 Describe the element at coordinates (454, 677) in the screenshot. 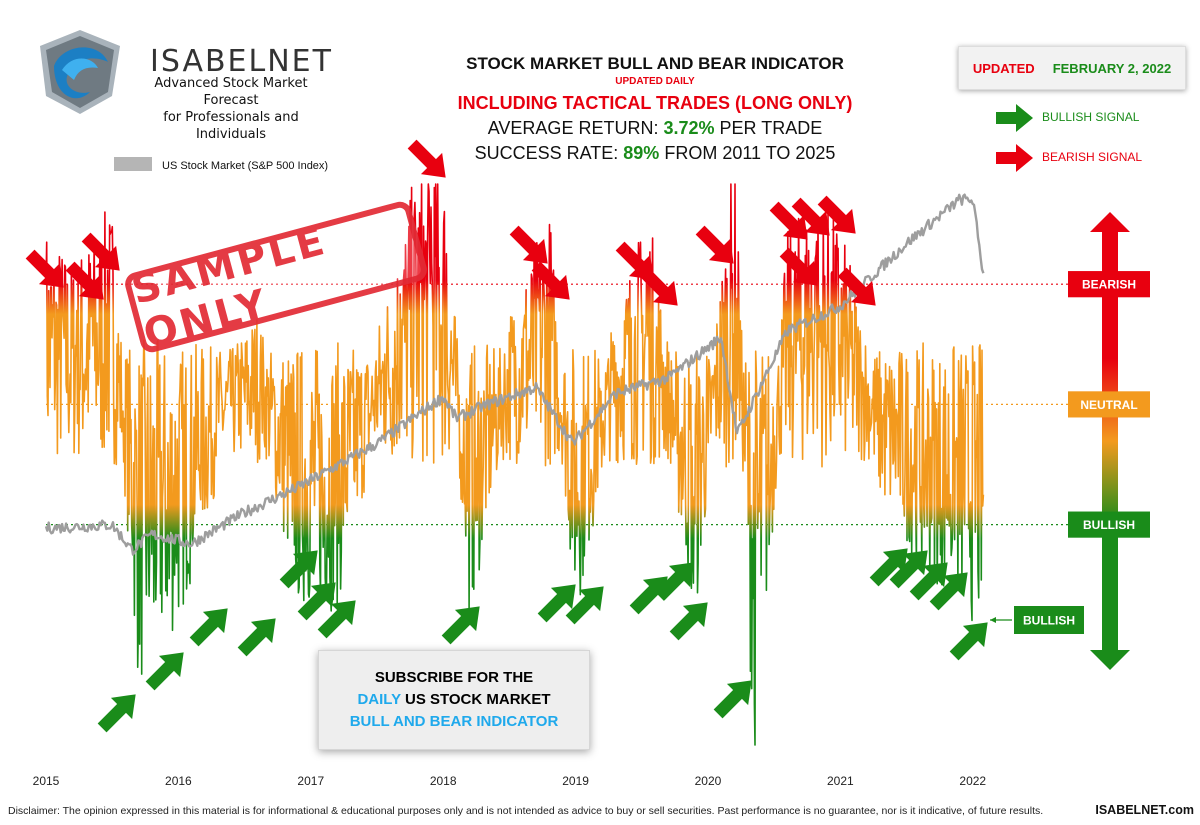

I see `subscribe-line-1: SUBSCRIBE FOR THE` at that location.